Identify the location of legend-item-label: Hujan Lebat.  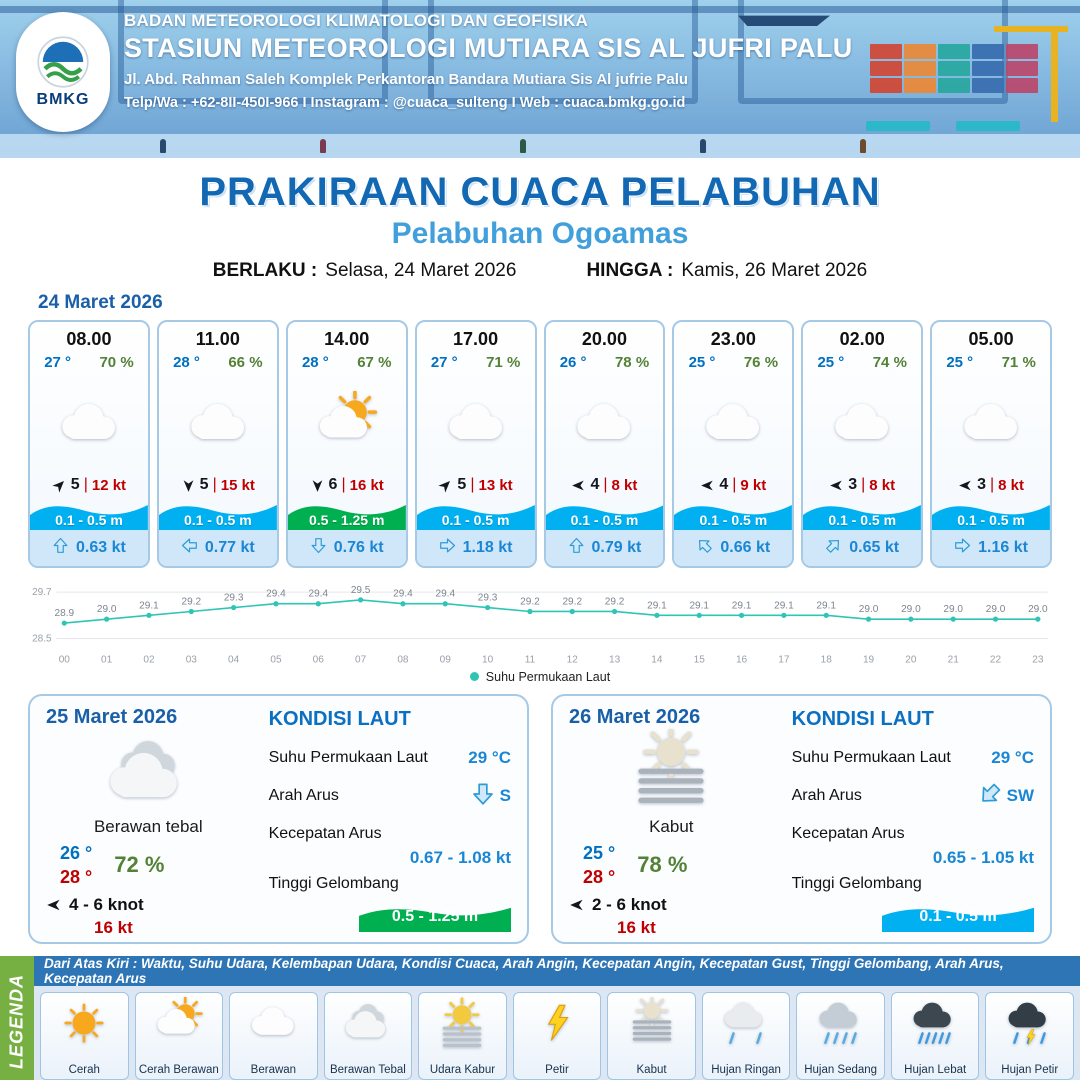
(935, 1069).